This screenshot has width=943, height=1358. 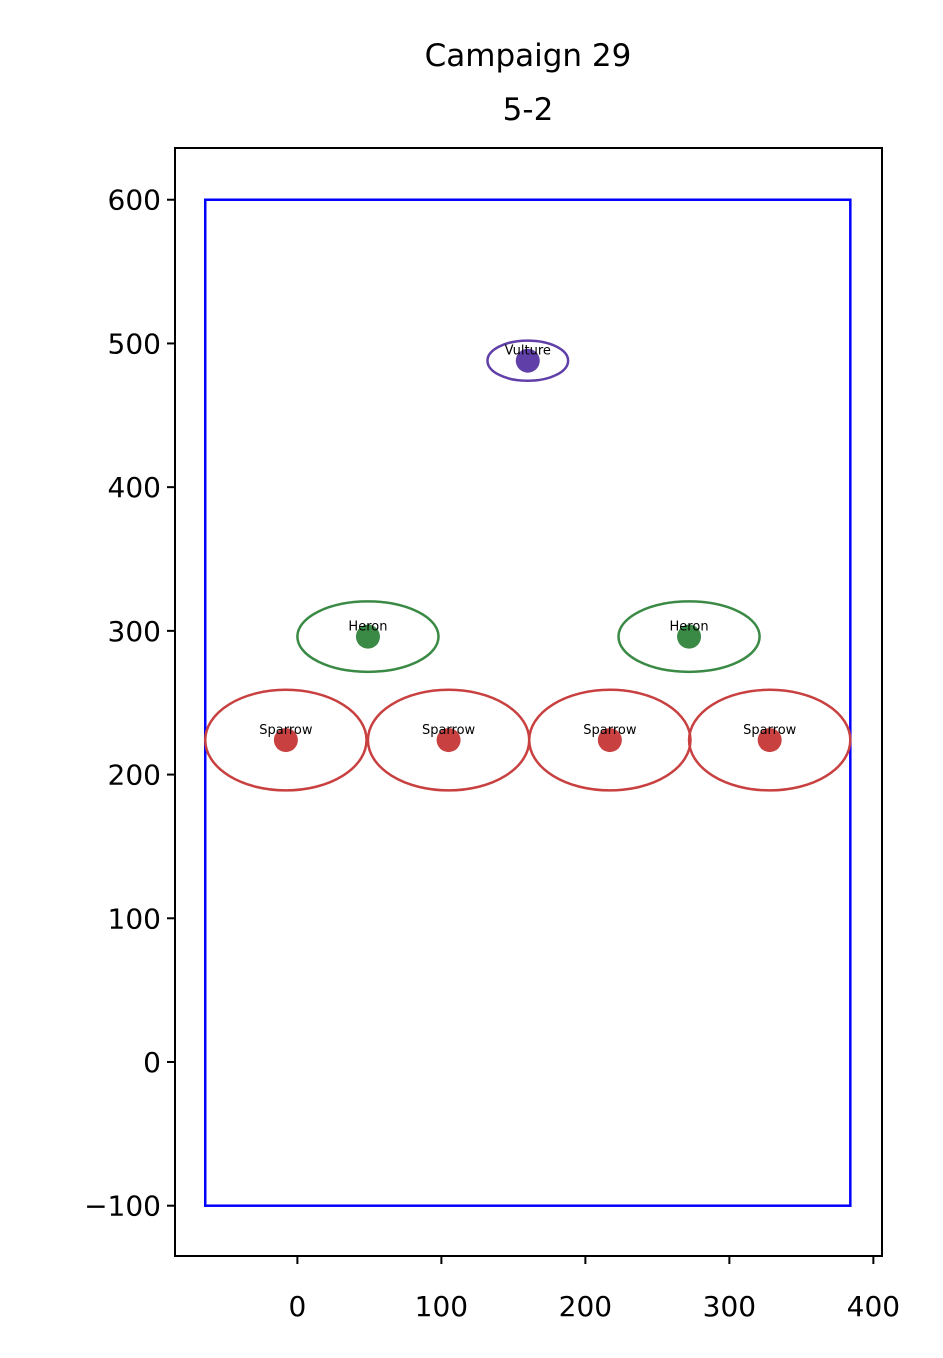 I want to click on y-tick-label: 500, so click(x=134, y=343).